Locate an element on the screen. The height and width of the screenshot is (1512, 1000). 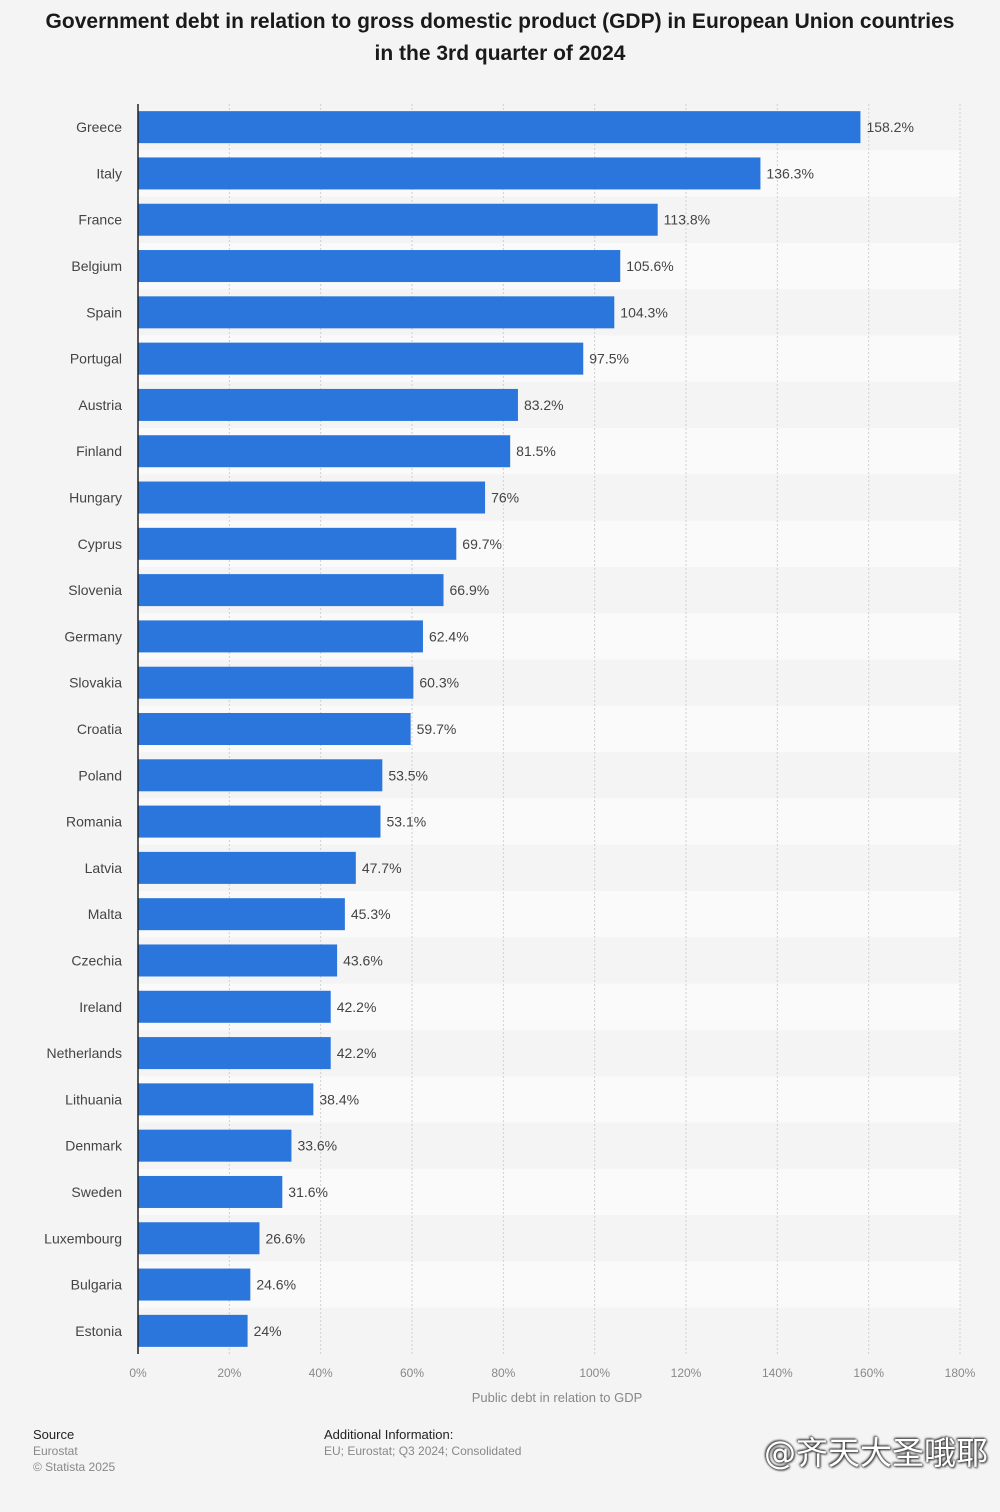
additional-info-heading: Additional Information: is located at coordinates (389, 1434).